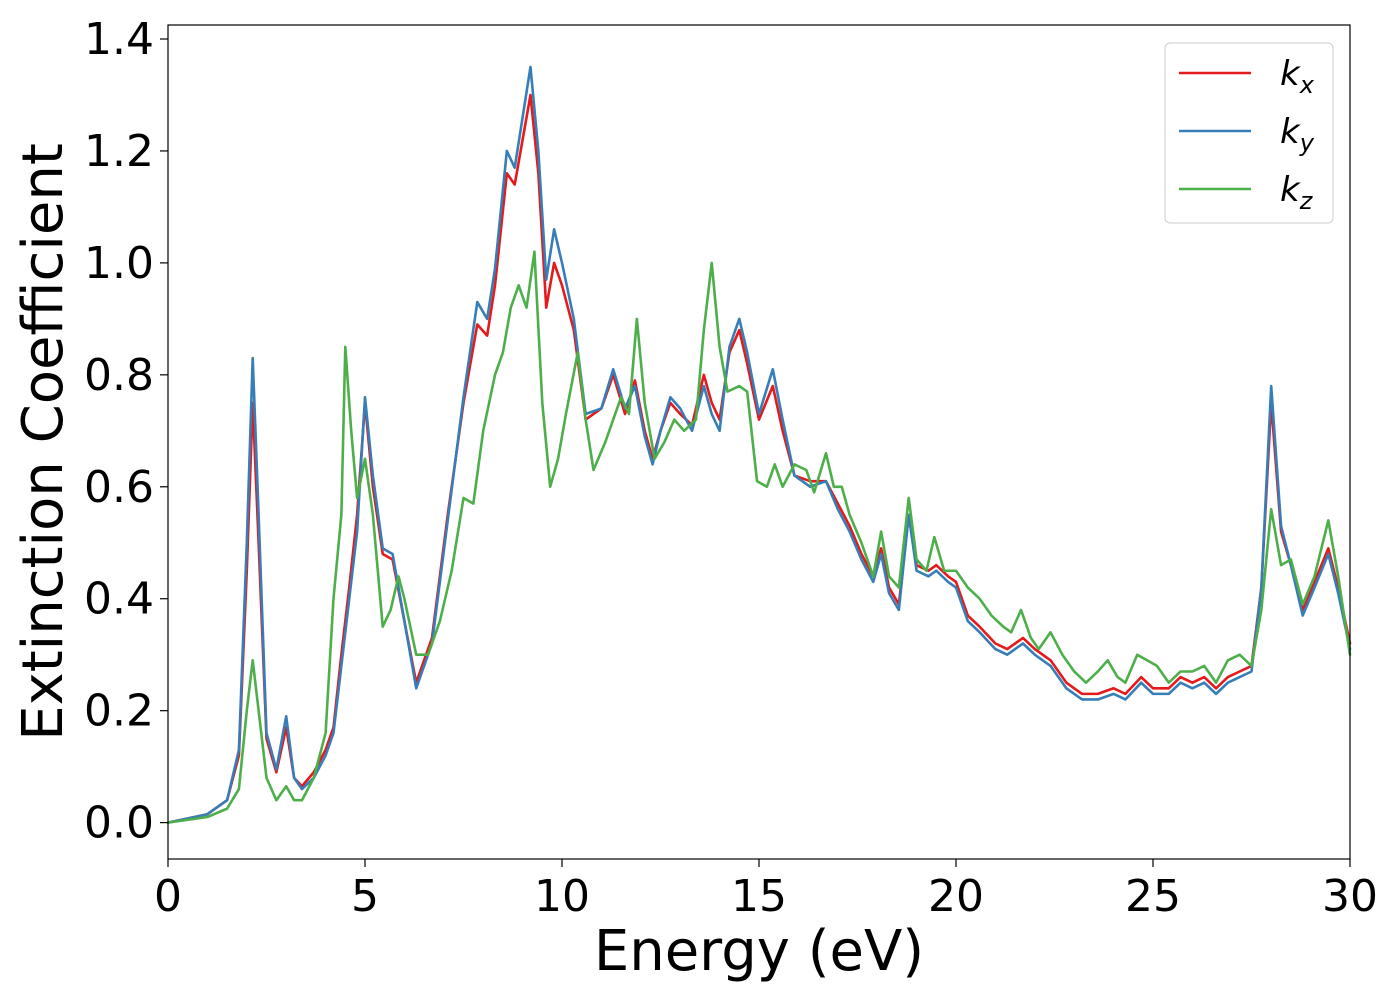  I want to click on legend-entries: kx ky kz, so click(1247, 134).